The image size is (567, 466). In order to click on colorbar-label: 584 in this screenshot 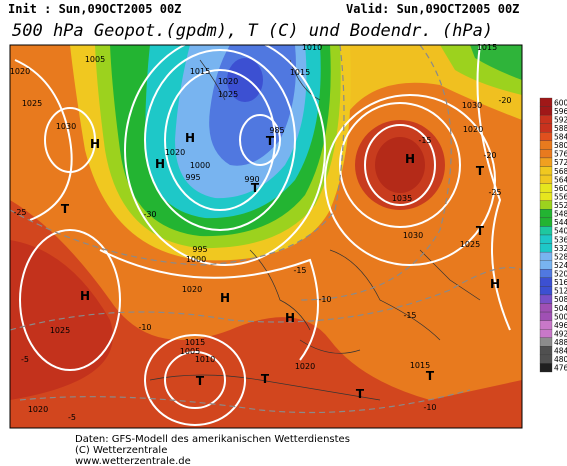, I will do `click(560, 137)`.